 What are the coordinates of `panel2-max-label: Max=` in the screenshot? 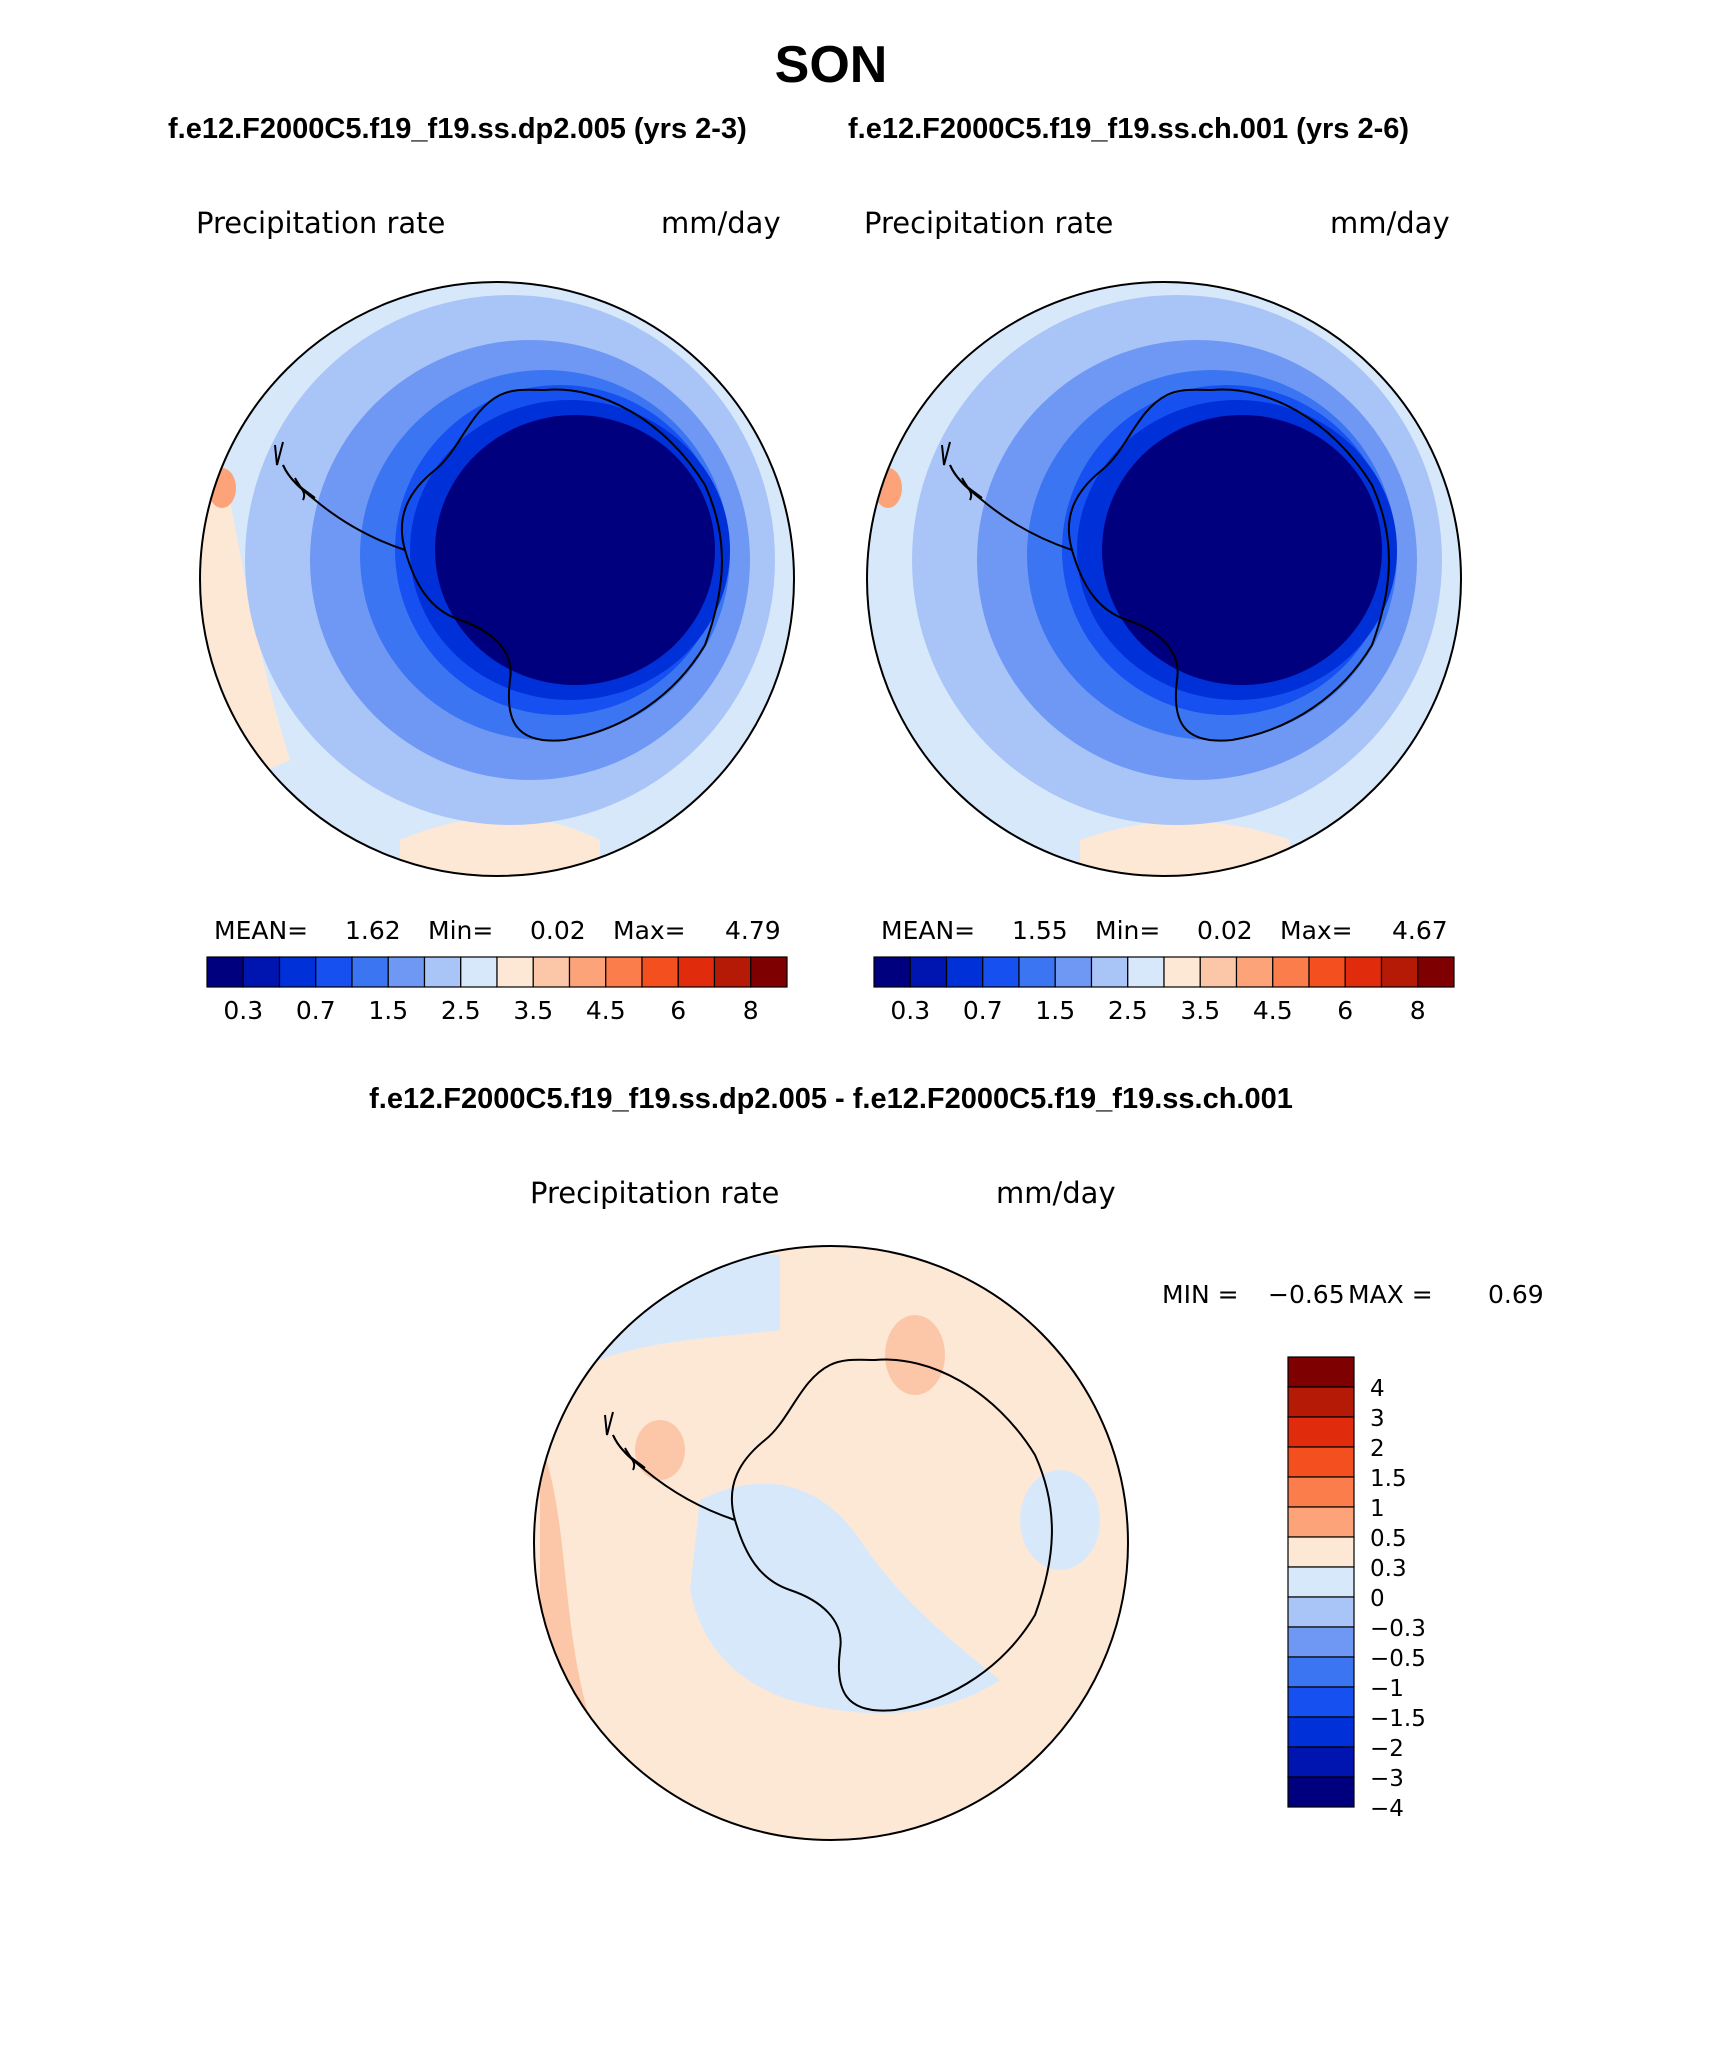 It's located at (1316, 930).